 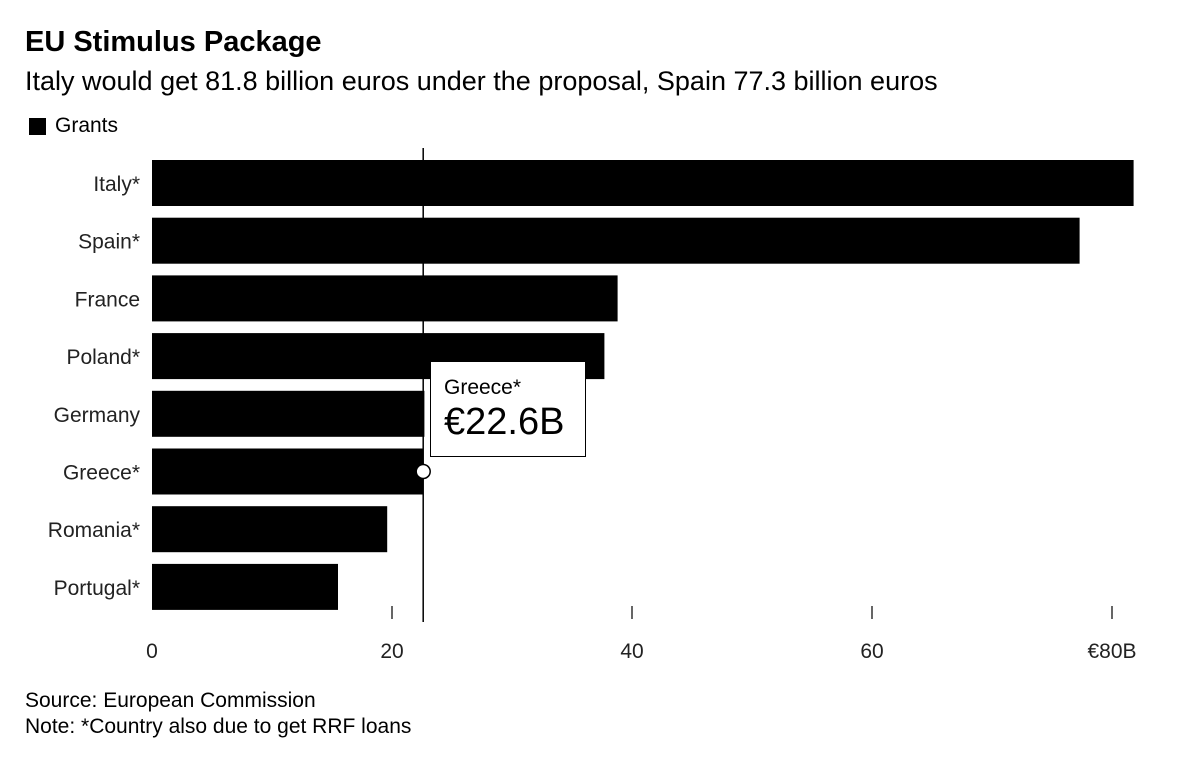 I want to click on bar-romania, so click(x=270, y=529).